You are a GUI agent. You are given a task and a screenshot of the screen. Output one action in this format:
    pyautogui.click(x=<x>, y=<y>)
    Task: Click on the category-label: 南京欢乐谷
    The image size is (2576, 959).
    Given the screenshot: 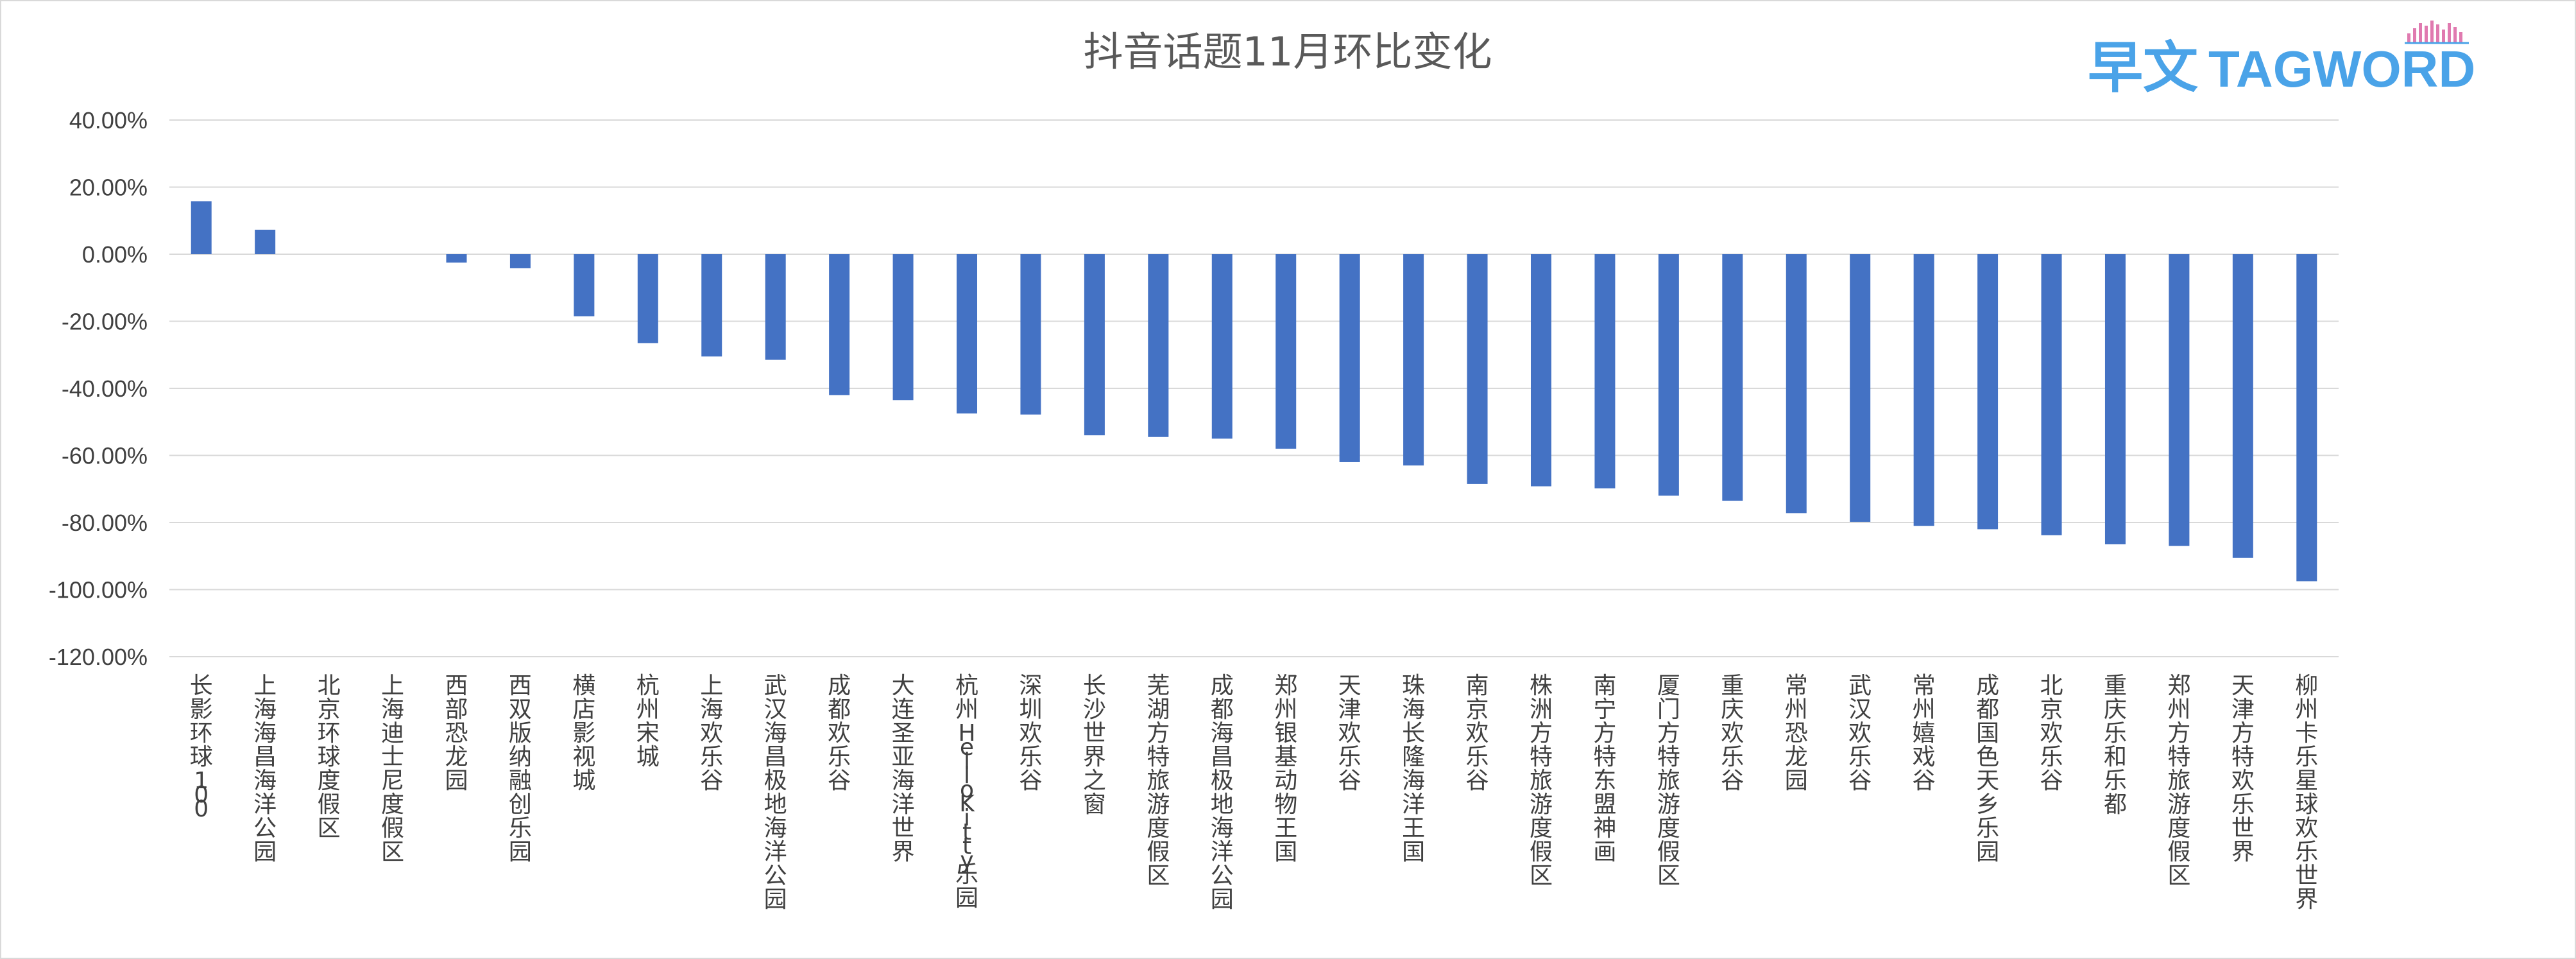 What is the action you would take?
    pyautogui.click(x=1477, y=734)
    